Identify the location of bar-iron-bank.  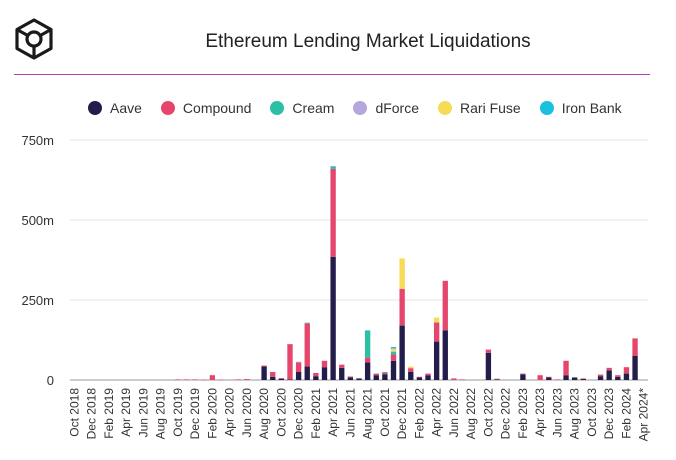
(393, 348).